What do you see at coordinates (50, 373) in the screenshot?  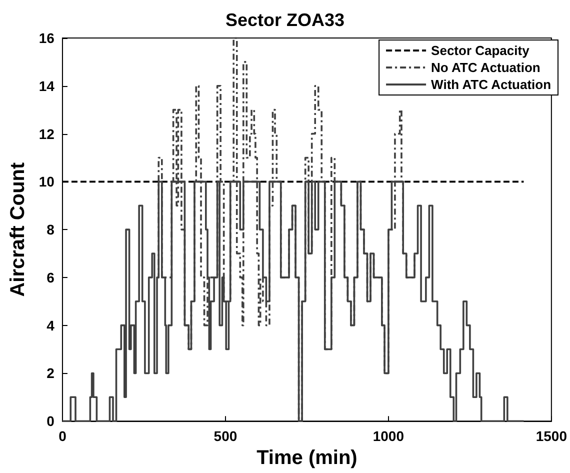 I see `y-tick-label: 2` at bounding box center [50, 373].